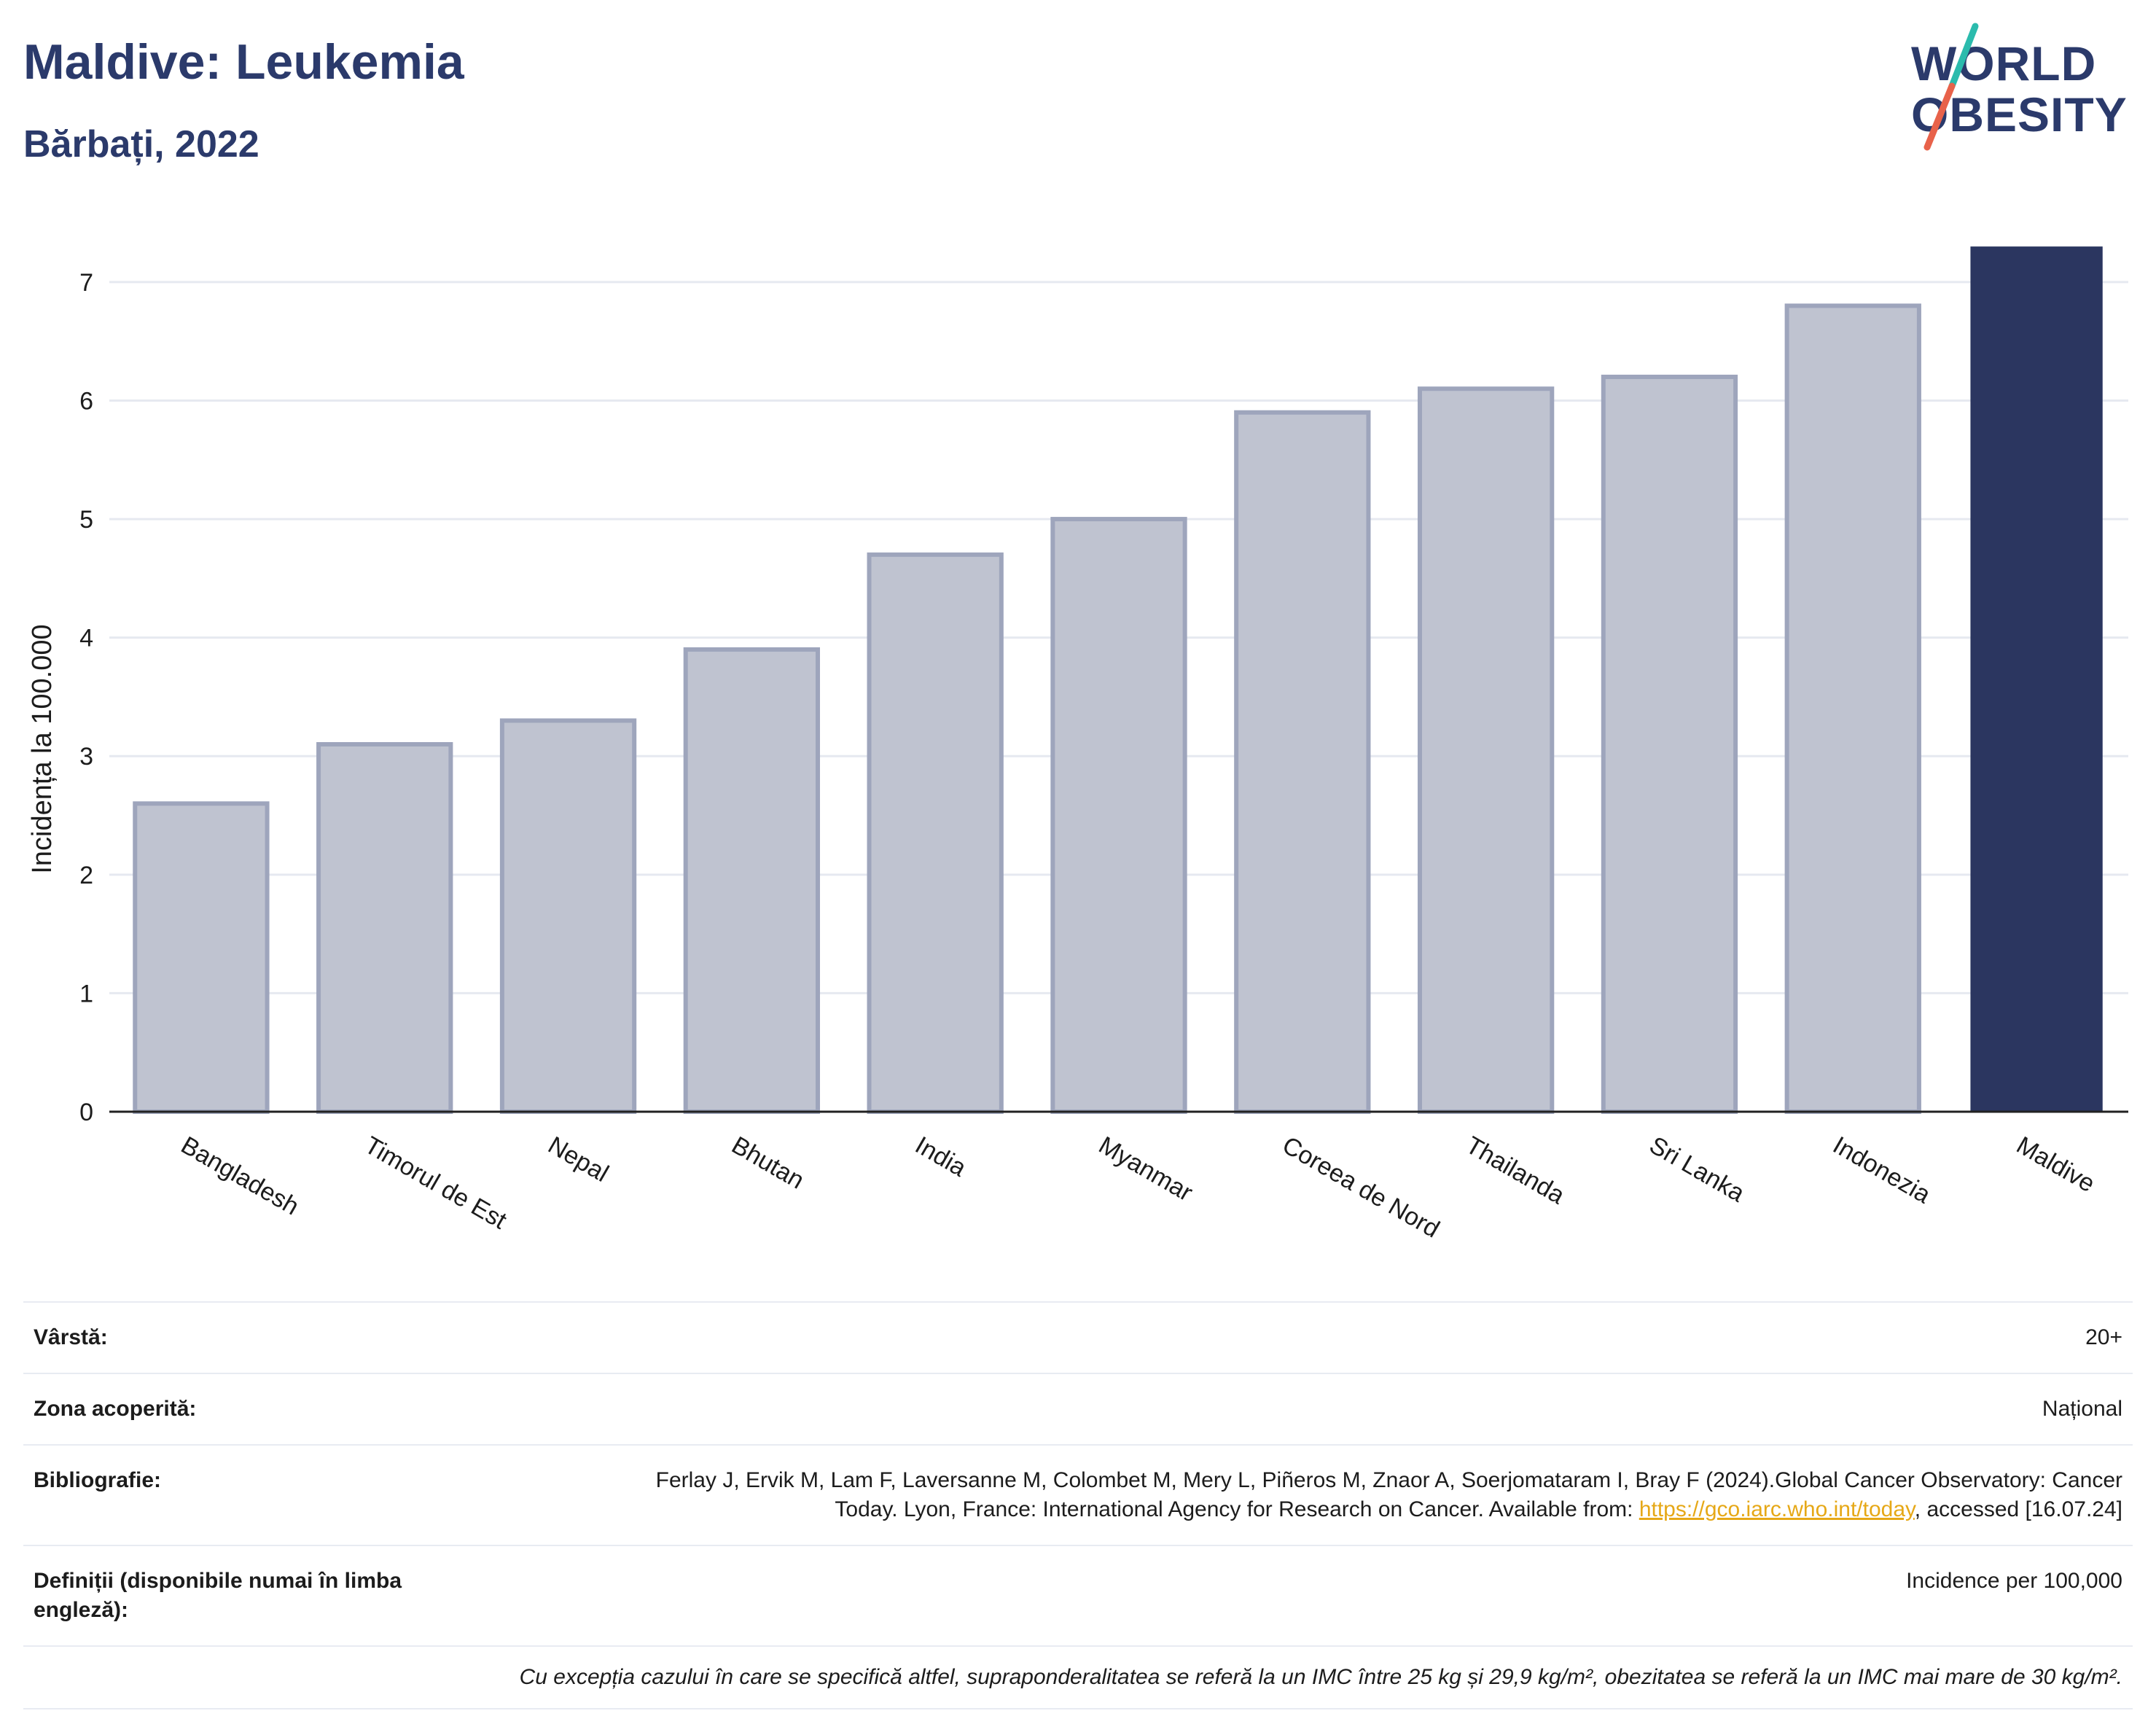  I want to click on world-obesity-logo: WORLD OBESITY, so click(2019, 87).